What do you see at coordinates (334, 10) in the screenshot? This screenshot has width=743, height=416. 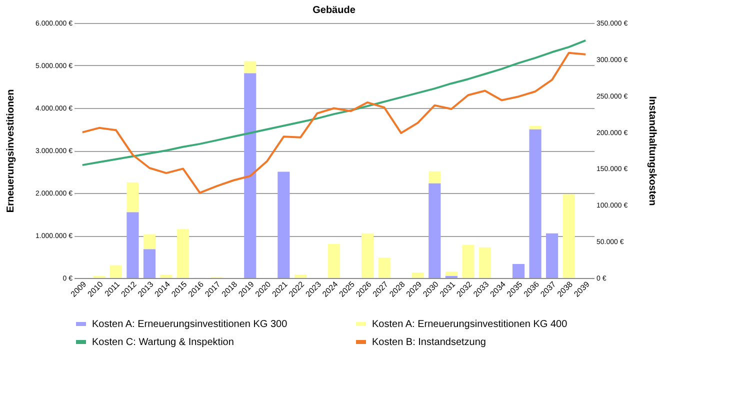 I see `chart-title: Gebäude` at bounding box center [334, 10].